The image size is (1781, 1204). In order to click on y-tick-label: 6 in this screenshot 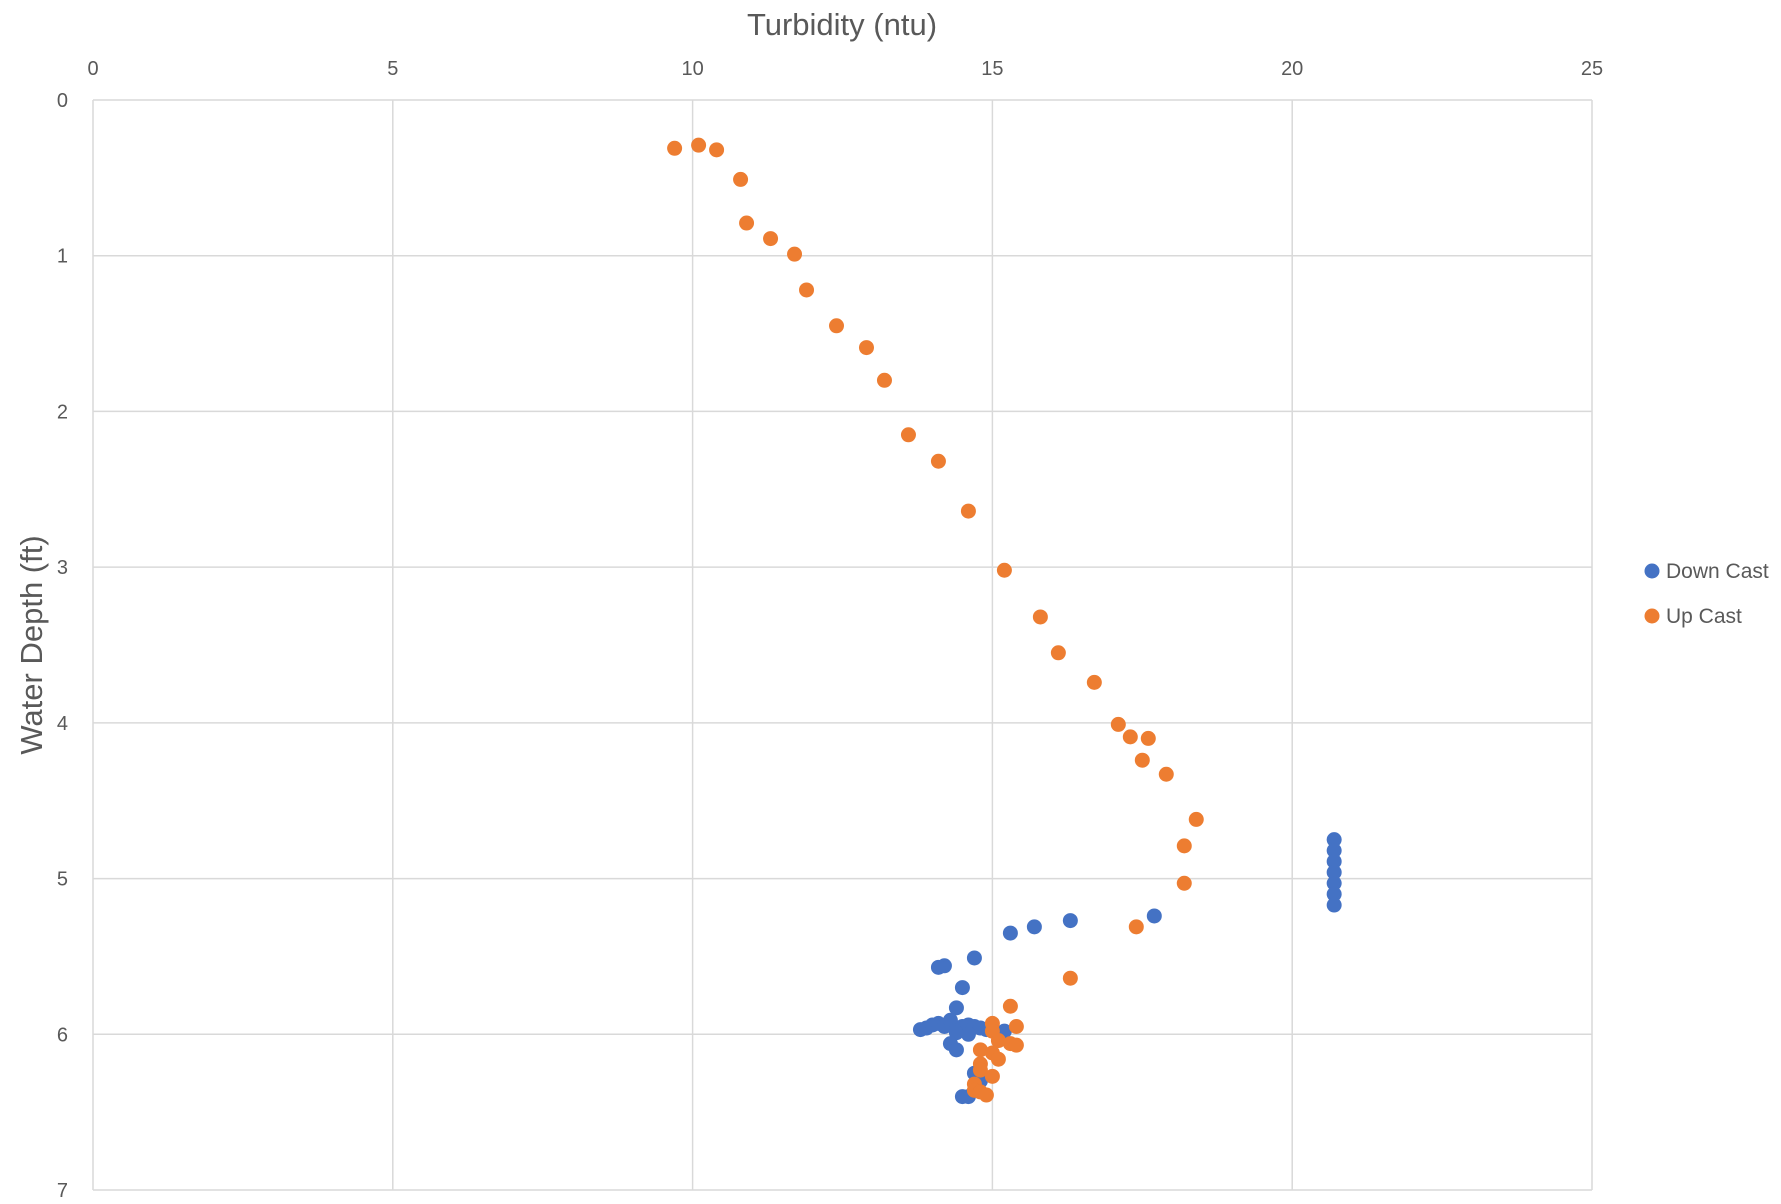, I will do `click(62, 1035)`.